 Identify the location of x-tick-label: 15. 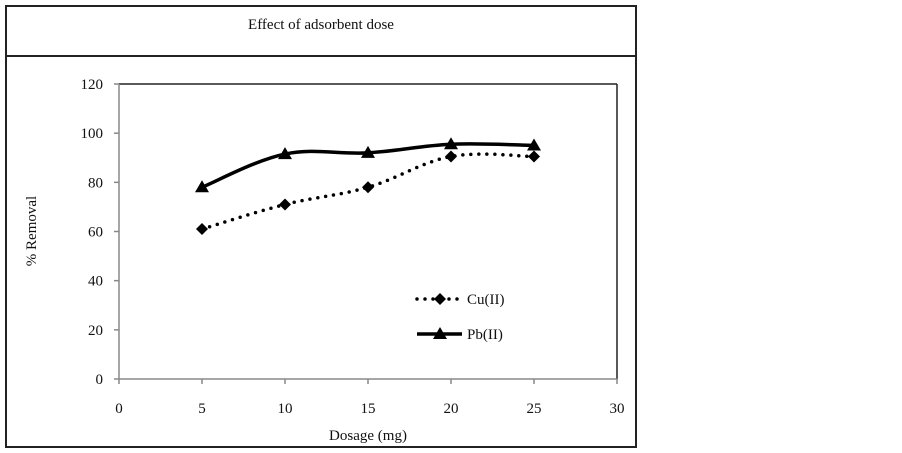
(368, 409).